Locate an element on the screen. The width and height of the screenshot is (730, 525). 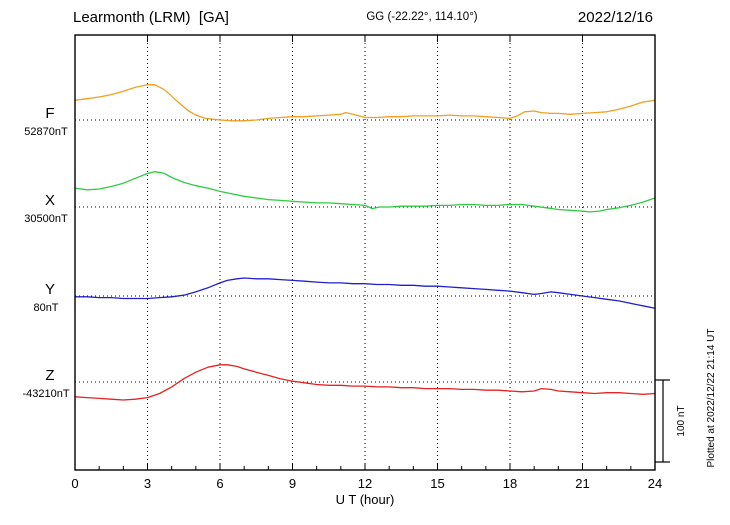
x-tick-label: 0 is located at coordinates (74, 483).